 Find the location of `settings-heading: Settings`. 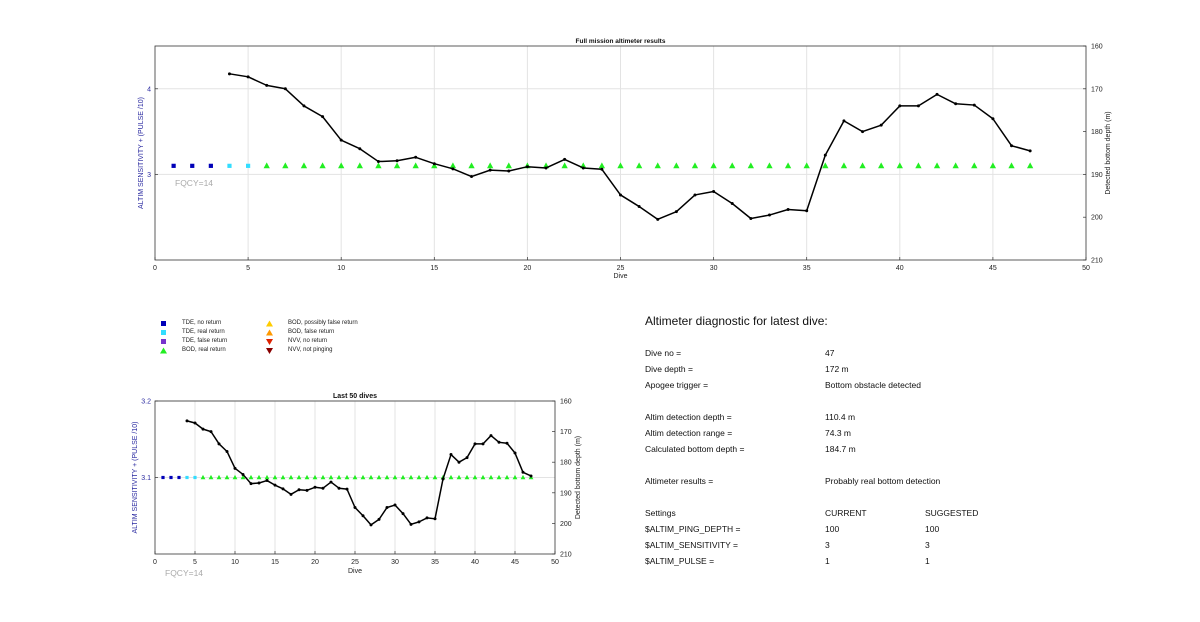

settings-heading: Settings is located at coordinates (660, 513).